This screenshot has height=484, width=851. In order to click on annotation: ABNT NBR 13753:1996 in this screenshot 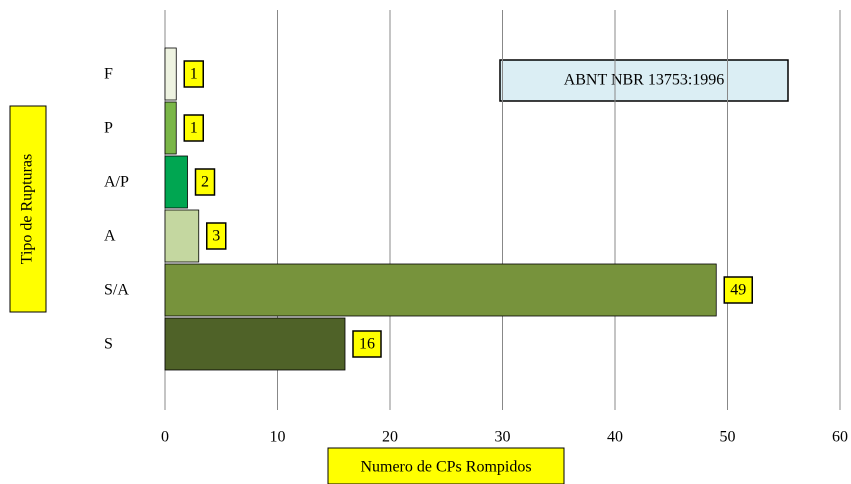, I will do `click(644, 80)`.